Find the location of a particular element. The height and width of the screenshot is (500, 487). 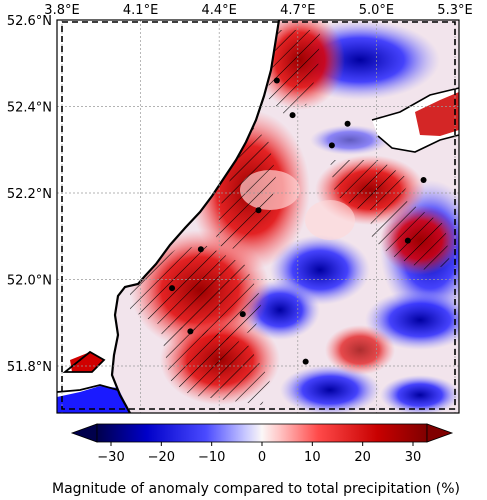

x-tick-label-0: 3.8°E is located at coordinates (61, 10).